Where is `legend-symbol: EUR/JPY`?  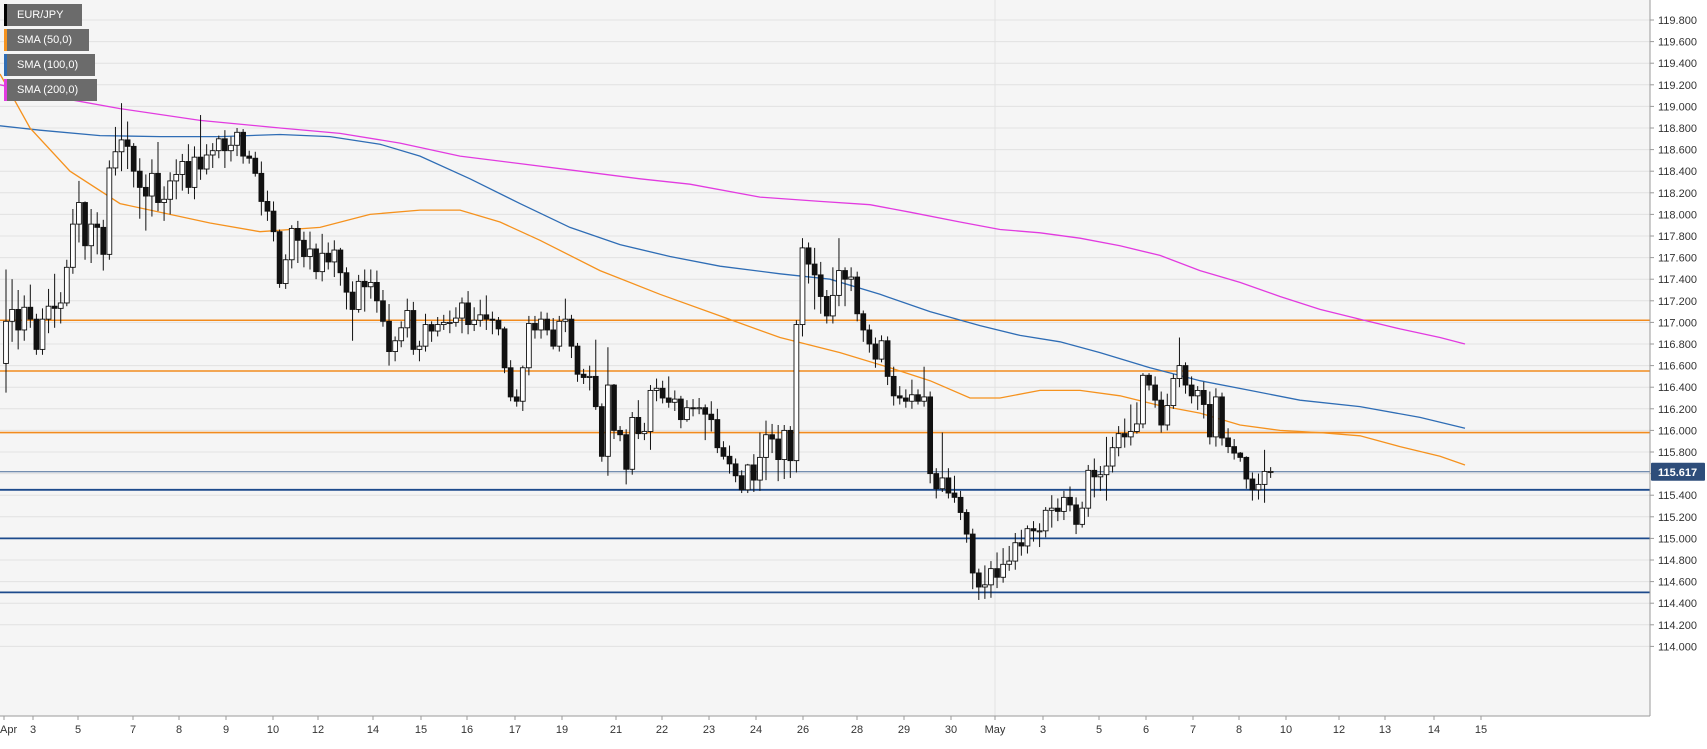
legend-symbol: EUR/JPY is located at coordinates (43, 15).